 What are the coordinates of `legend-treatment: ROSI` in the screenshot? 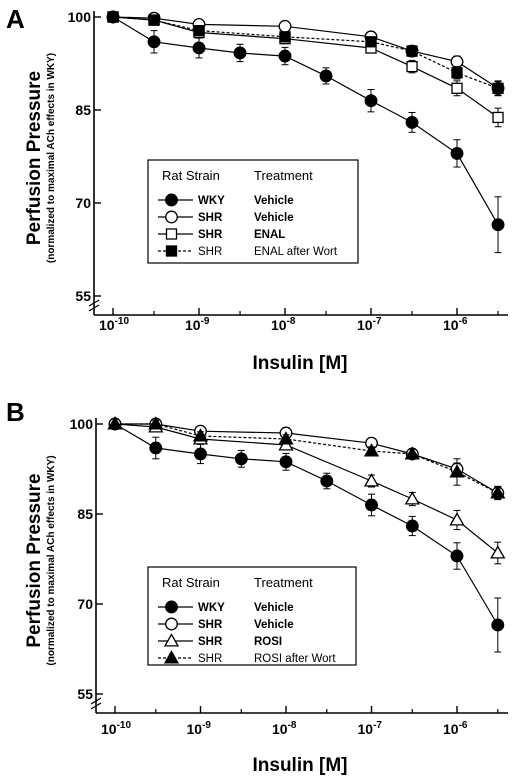 It's located at (268, 642).